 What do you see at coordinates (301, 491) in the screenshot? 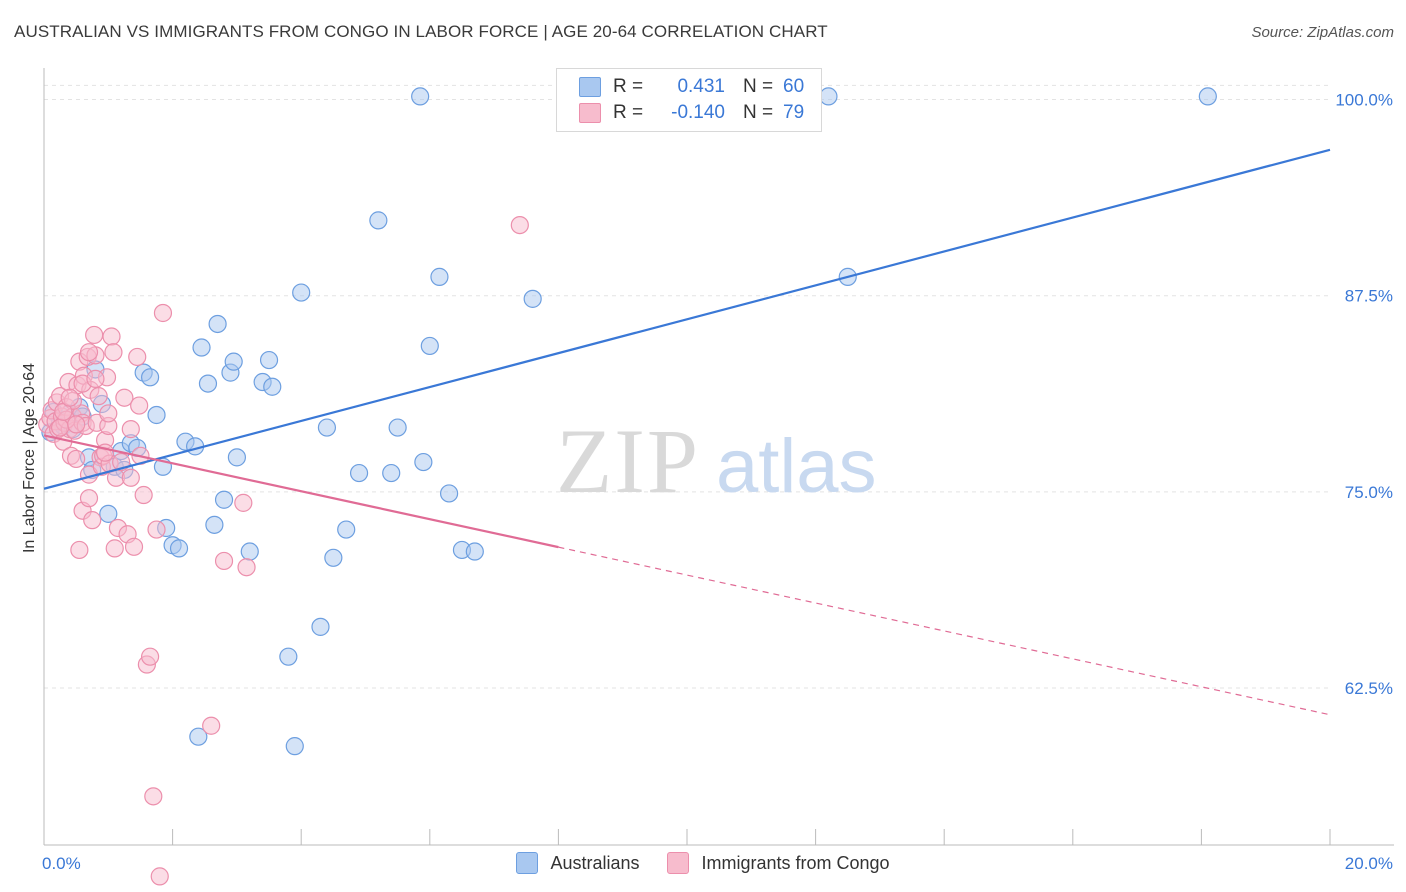
I see `congo-trend-line` at bounding box center [301, 491].